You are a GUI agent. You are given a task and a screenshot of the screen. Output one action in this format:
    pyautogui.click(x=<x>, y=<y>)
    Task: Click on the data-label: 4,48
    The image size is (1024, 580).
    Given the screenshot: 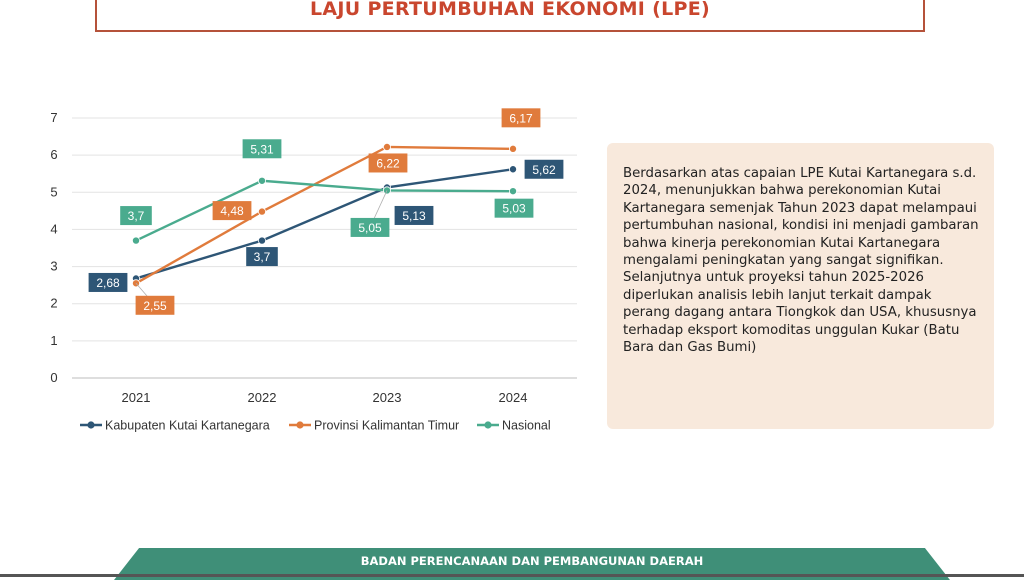 What is the action you would take?
    pyautogui.click(x=232, y=211)
    